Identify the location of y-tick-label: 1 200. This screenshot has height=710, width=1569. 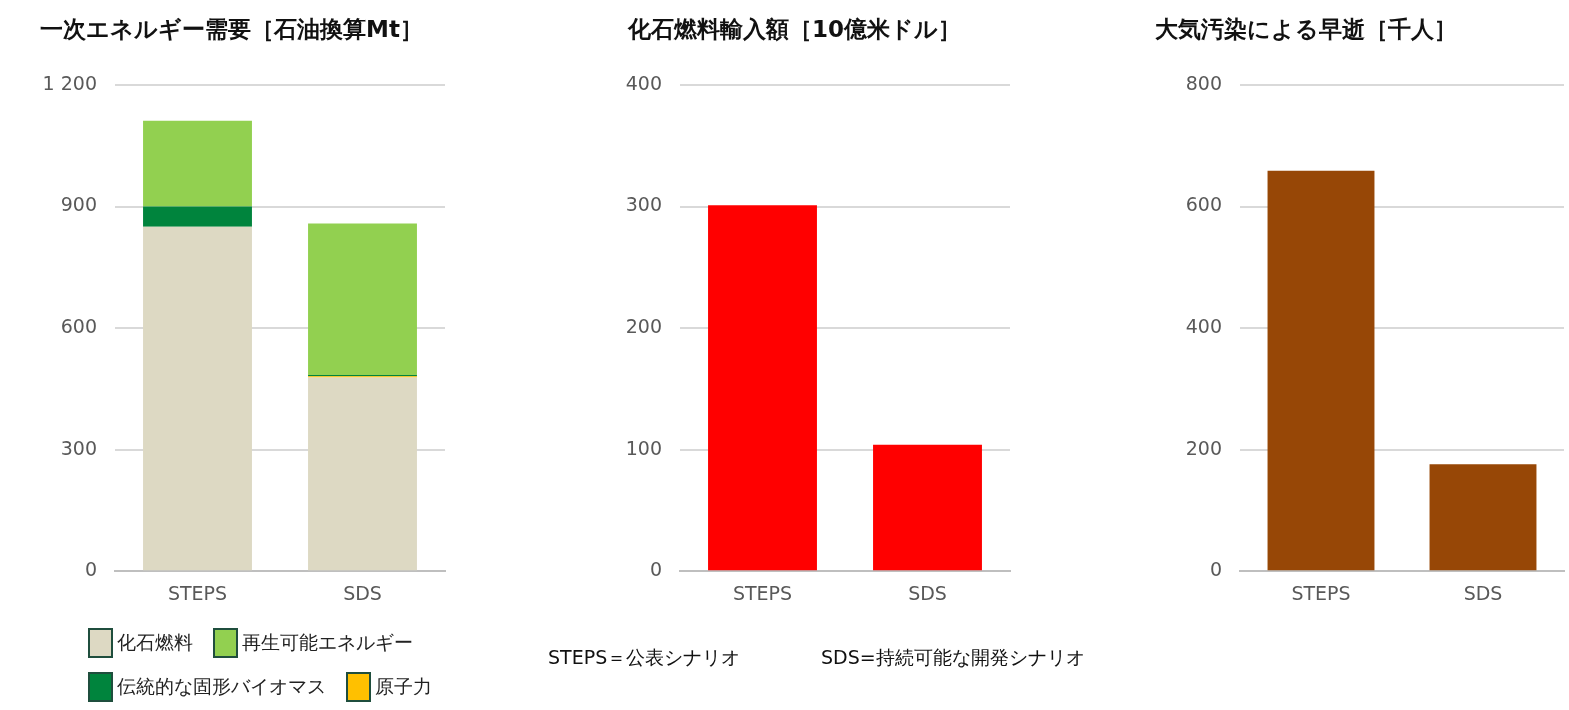
(69, 82).